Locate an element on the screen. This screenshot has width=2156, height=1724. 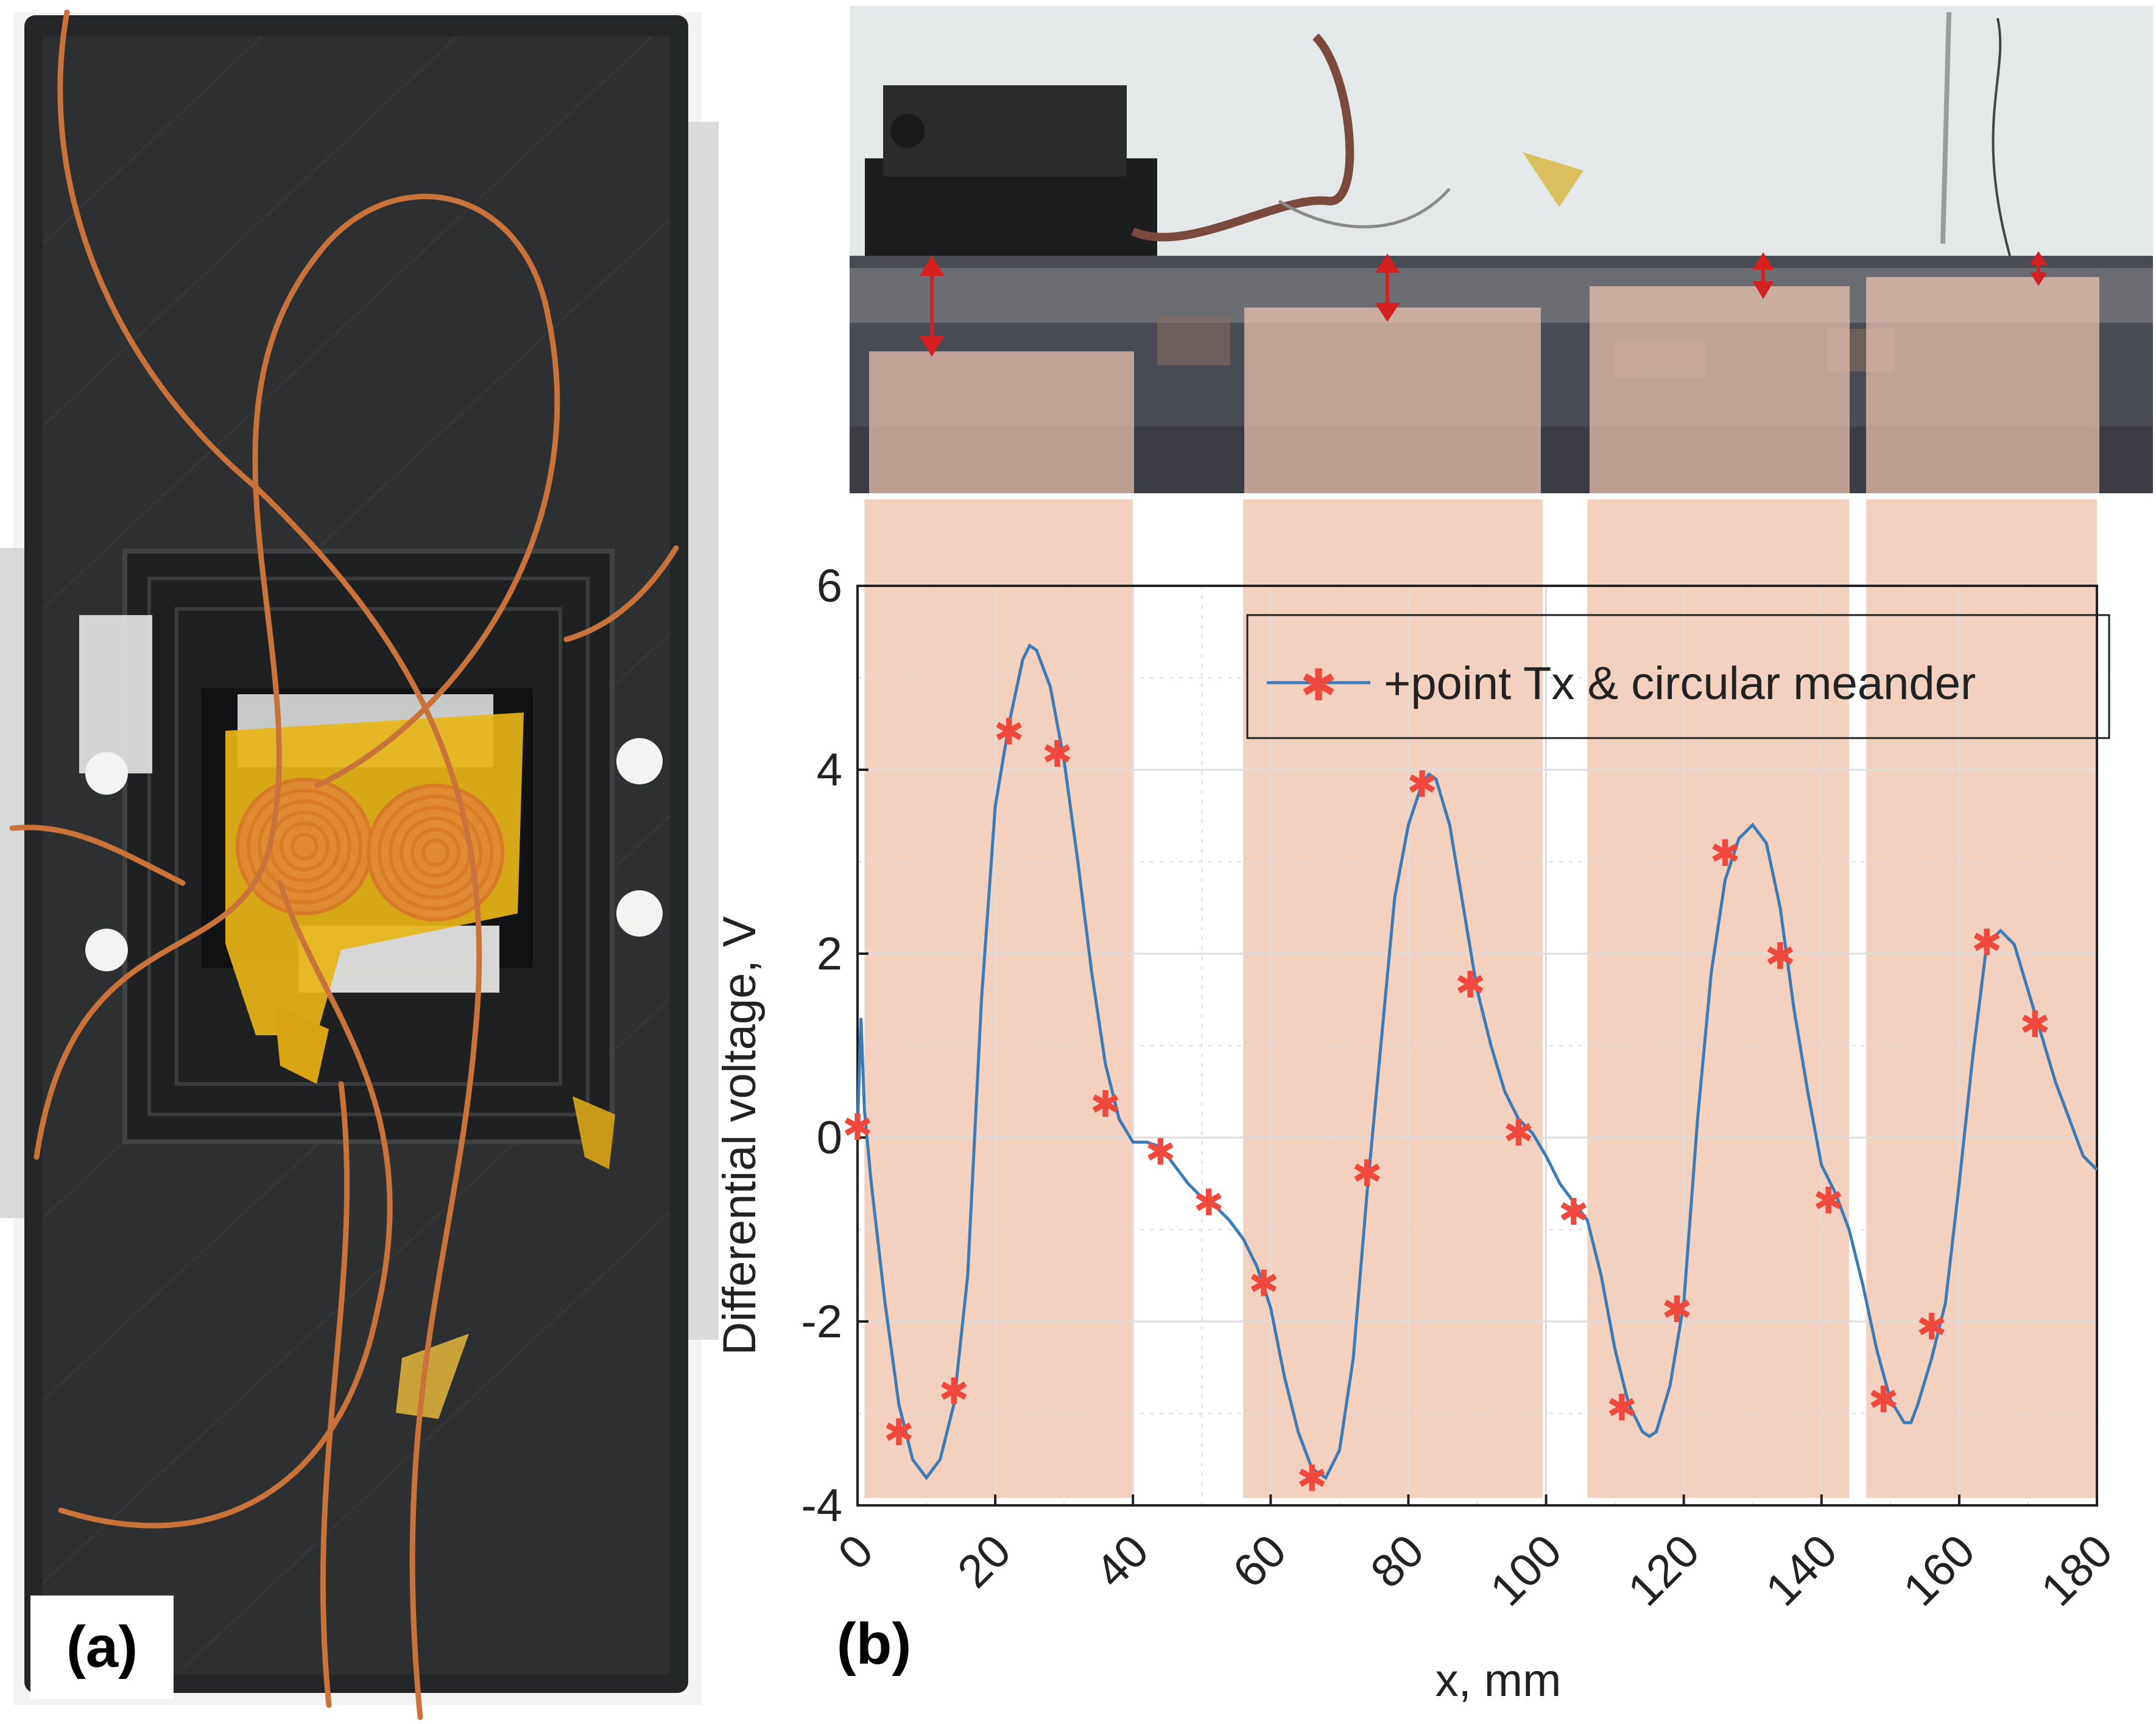
panel-label-a: (a) is located at coordinates (102, 1648).